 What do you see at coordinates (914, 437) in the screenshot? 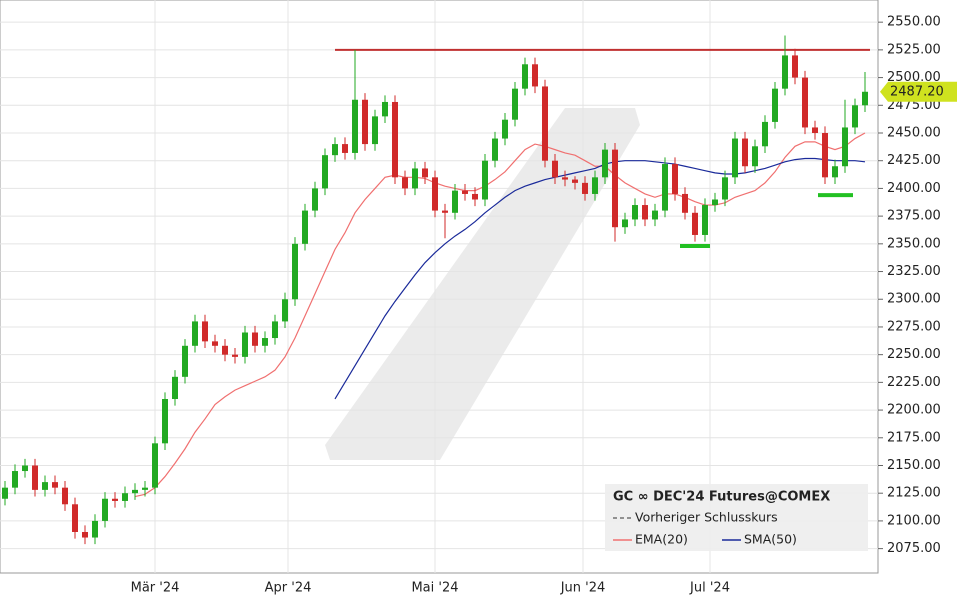
I see `y-tick-label: 2175.00` at bounding box center [914, 437].